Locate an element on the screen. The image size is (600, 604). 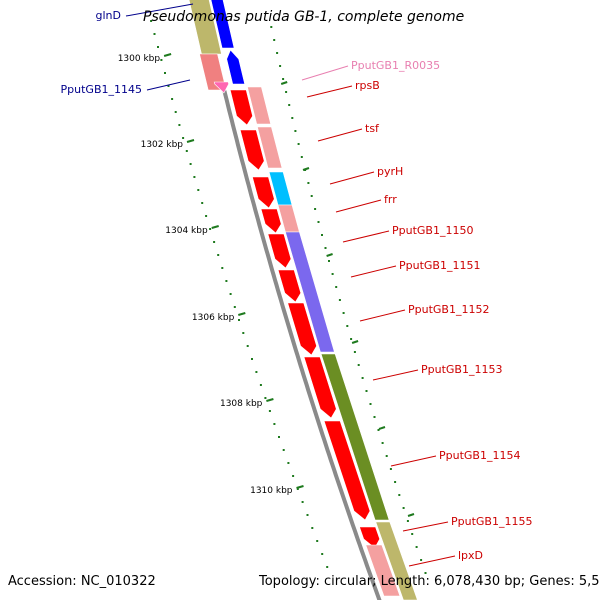
kbp-label: 1302 kbp is located at coordinates (162, 145).